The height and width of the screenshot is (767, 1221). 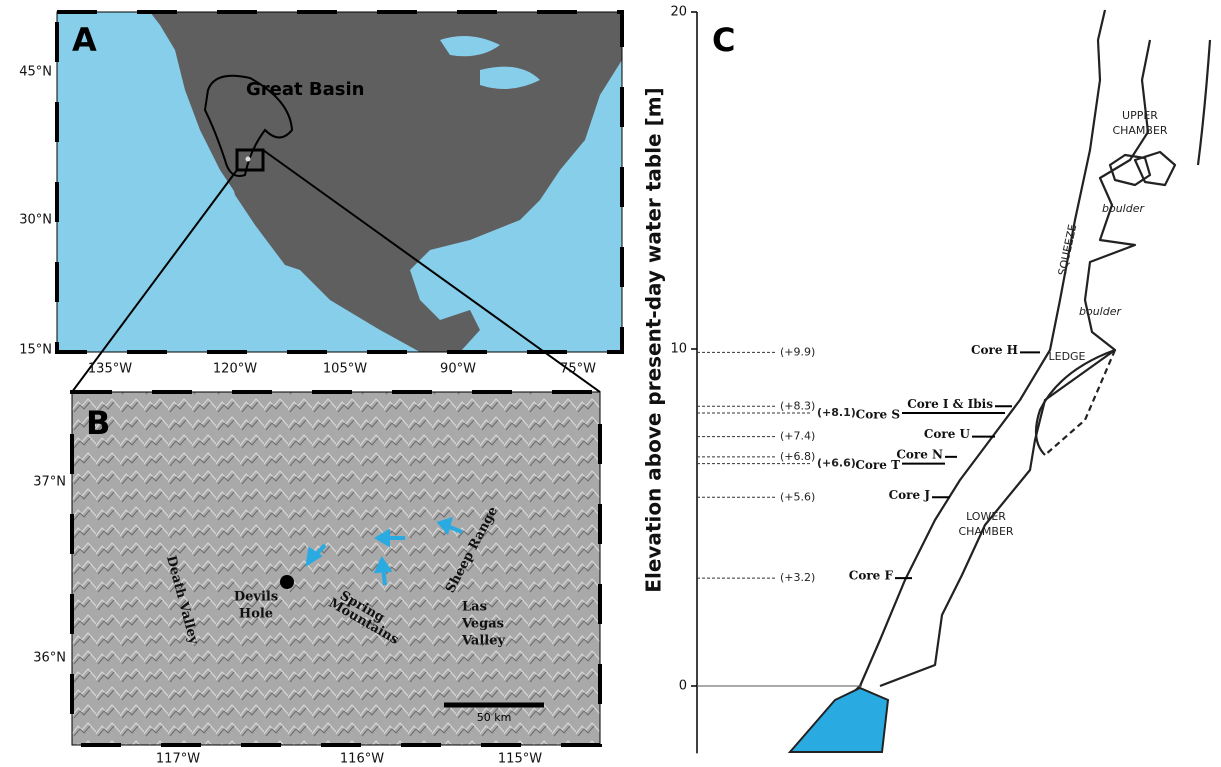 I want to click on lon-label: 135°W, so click(x=110, y=369).